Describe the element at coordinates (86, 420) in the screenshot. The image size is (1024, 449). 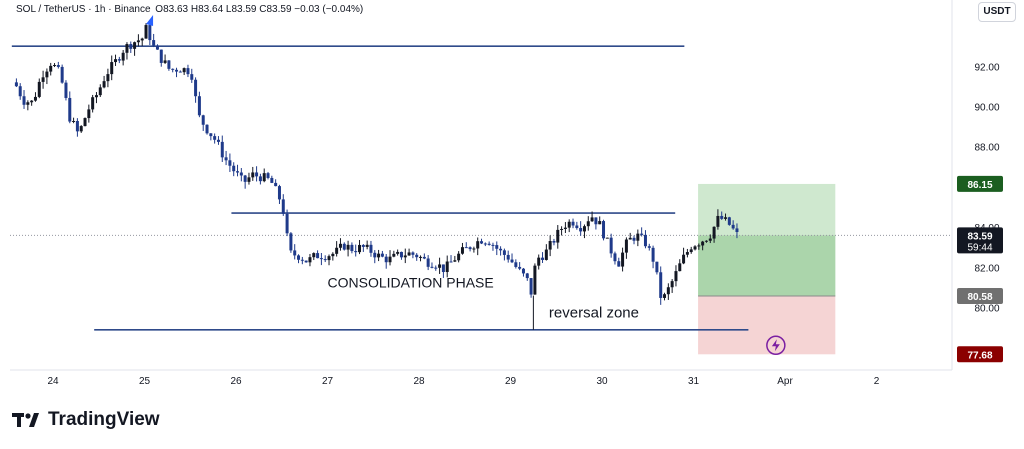
I see `tradingview-logo: TradingView` at that location.